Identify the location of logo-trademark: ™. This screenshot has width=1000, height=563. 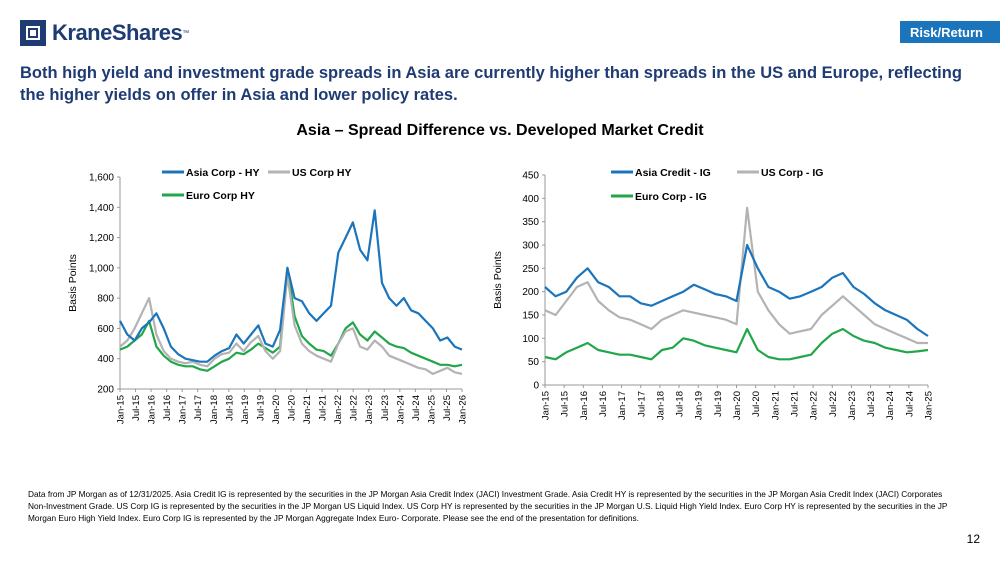
(186, 33).